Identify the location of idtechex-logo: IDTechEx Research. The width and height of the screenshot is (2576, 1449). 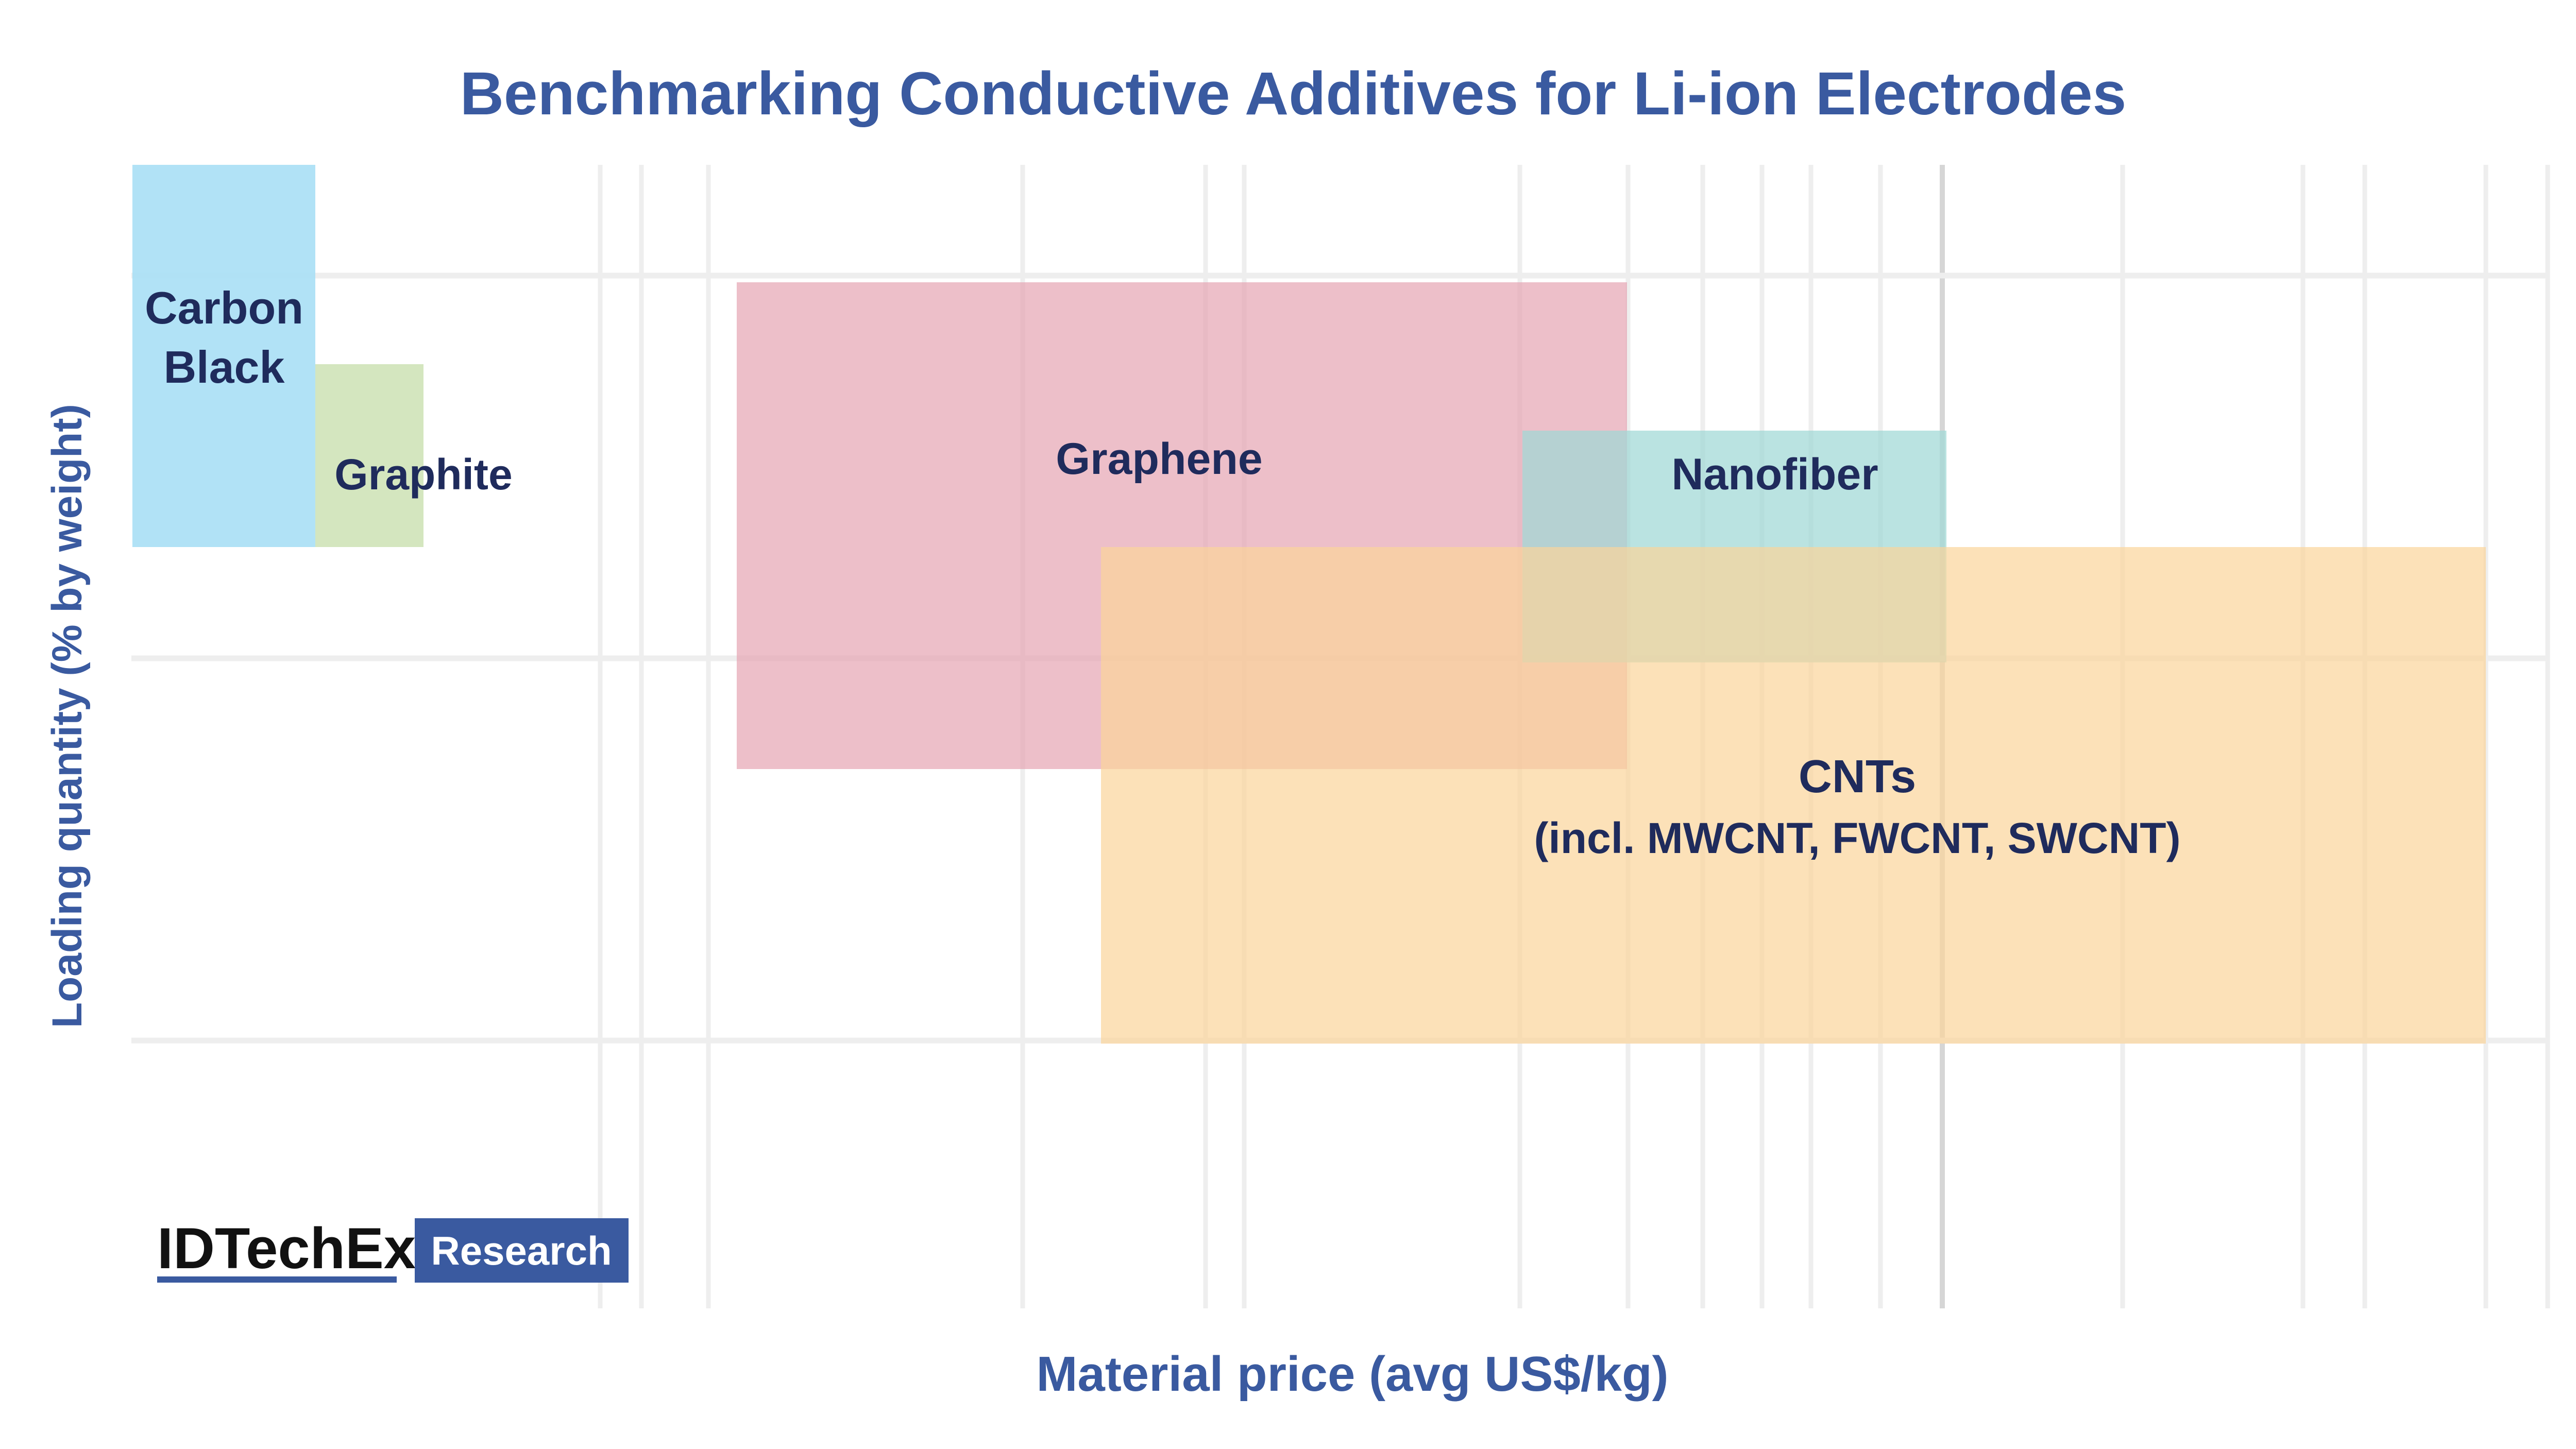
(393, 1249).